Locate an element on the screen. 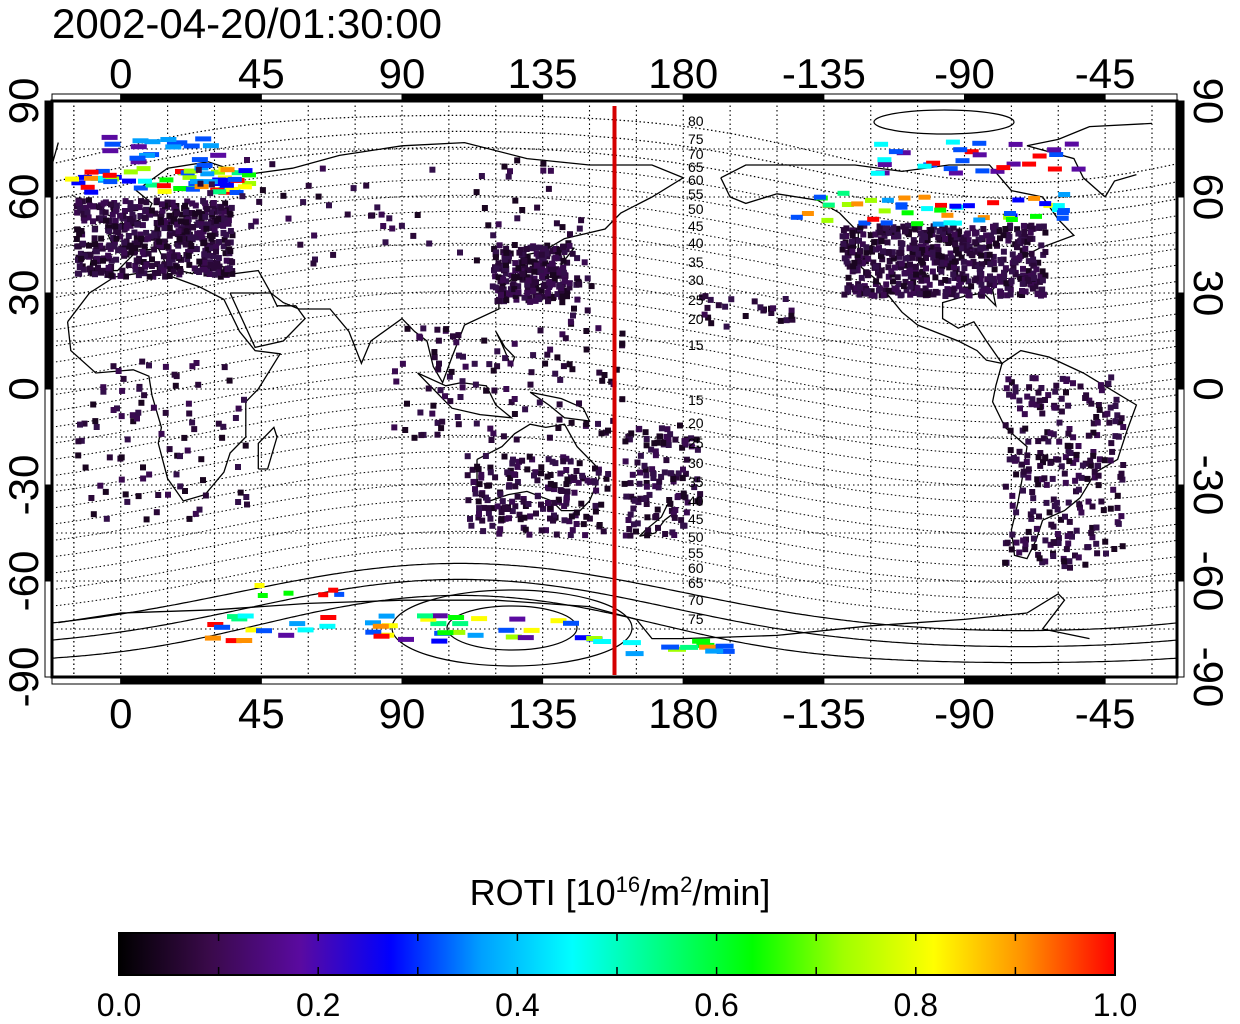 The image size is (1240, 1024). bottom-axis-label: 45 is located at coordinates (261, 713).